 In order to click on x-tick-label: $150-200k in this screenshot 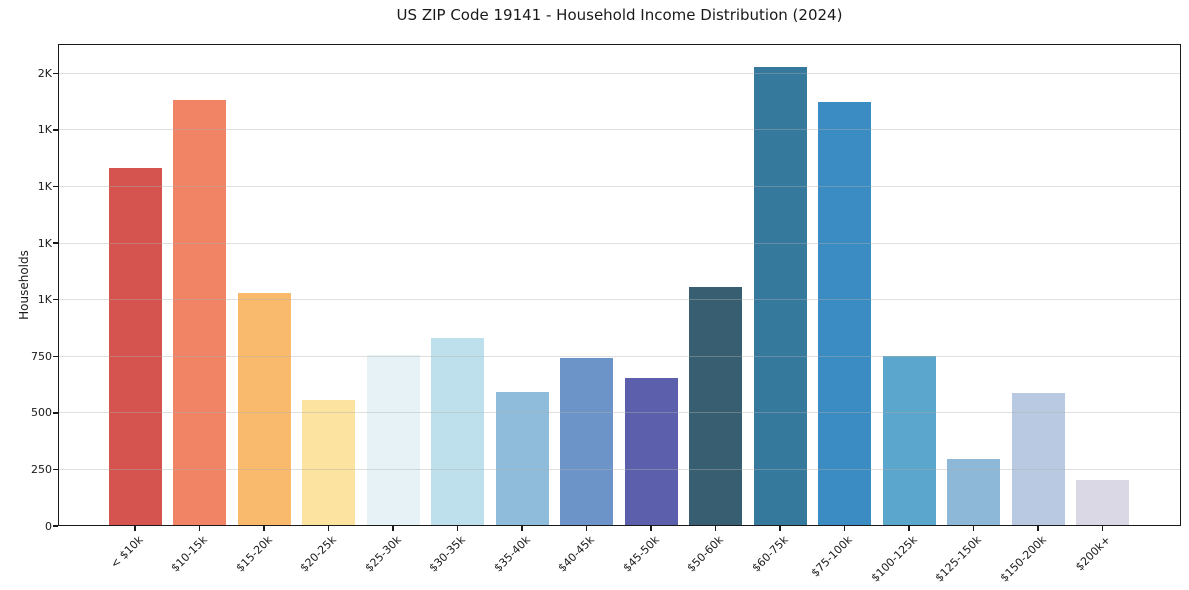, I will do `click(1023, 559)`.